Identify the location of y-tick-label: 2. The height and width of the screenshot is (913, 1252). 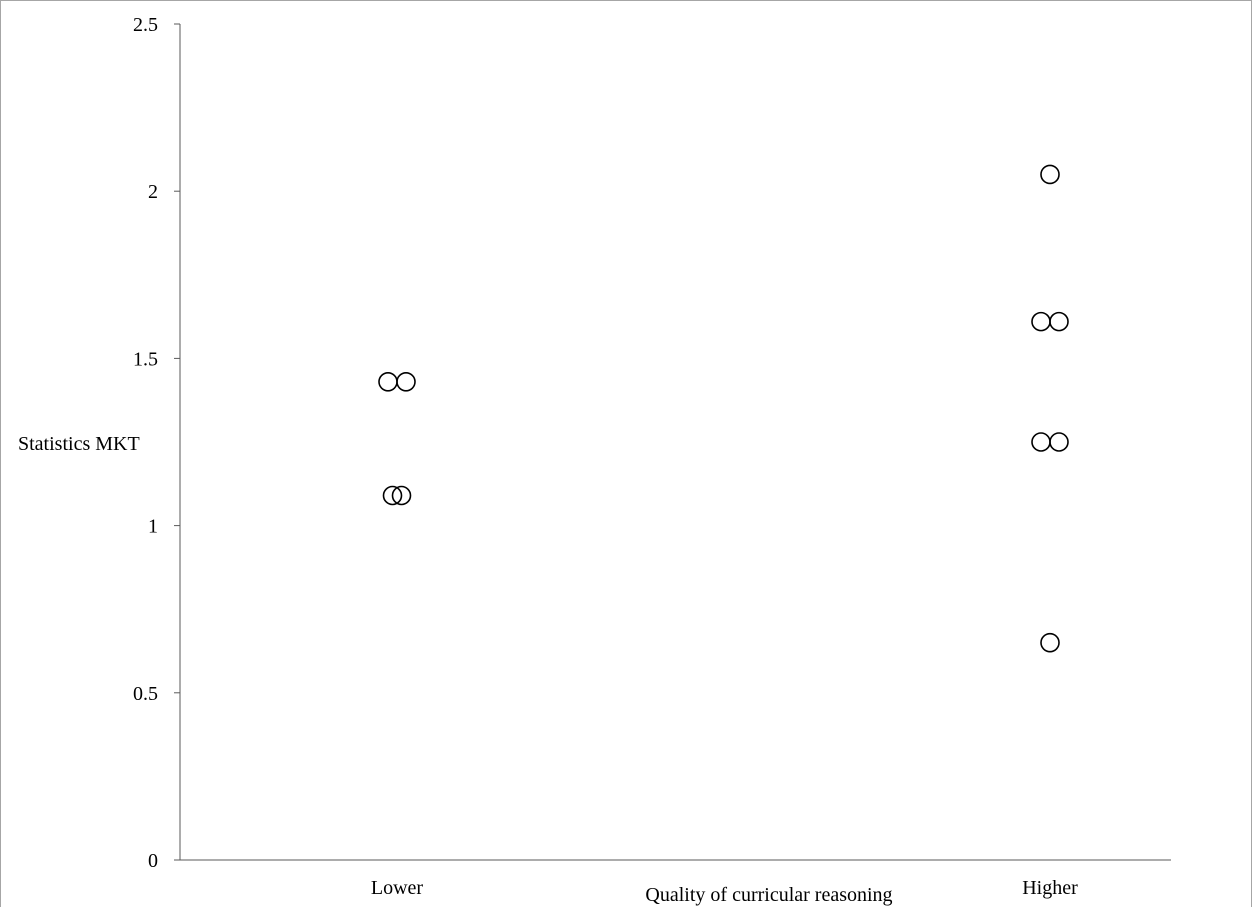
(153, 192).